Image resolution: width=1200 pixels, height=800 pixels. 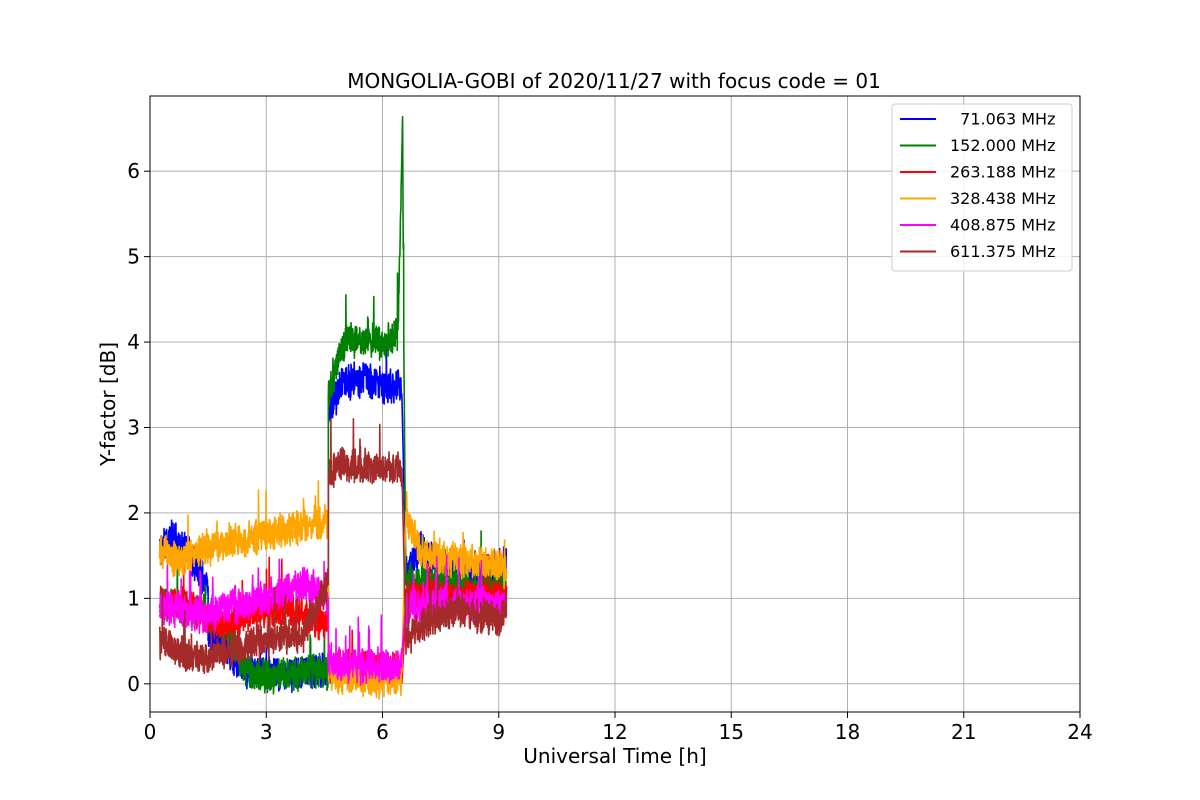 I want to click on y-tick-label: 2, so click(x=133, y=513).